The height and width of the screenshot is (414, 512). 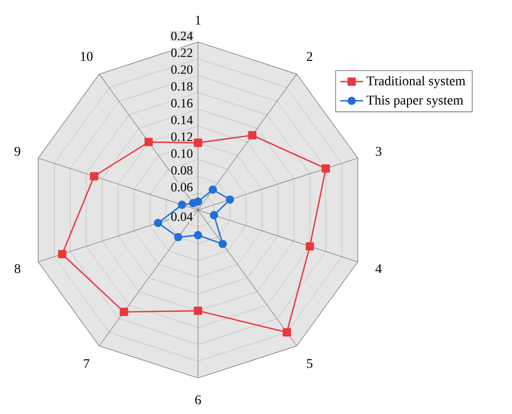 I want to click on spoke-label: 1, so click(x=198, y=20).